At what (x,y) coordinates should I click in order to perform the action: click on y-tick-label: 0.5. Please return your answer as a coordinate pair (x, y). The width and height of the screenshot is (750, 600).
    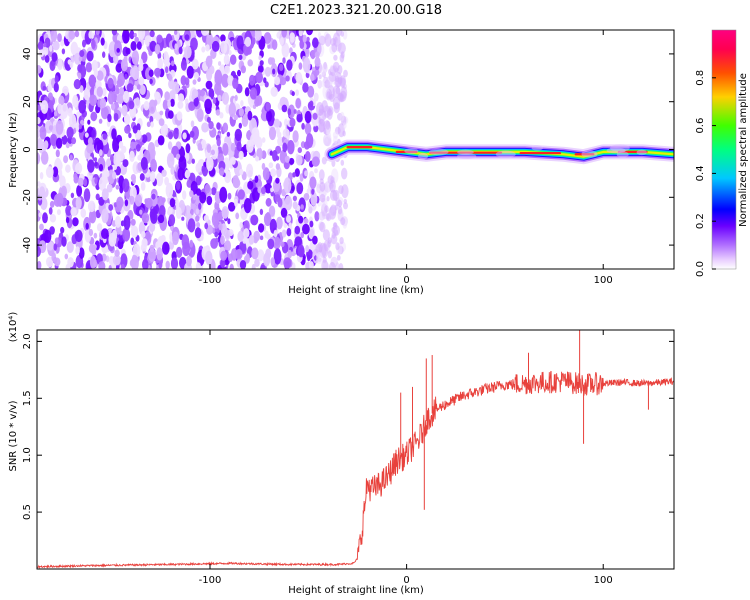
    Looking at the image, I should click on (27, 512).